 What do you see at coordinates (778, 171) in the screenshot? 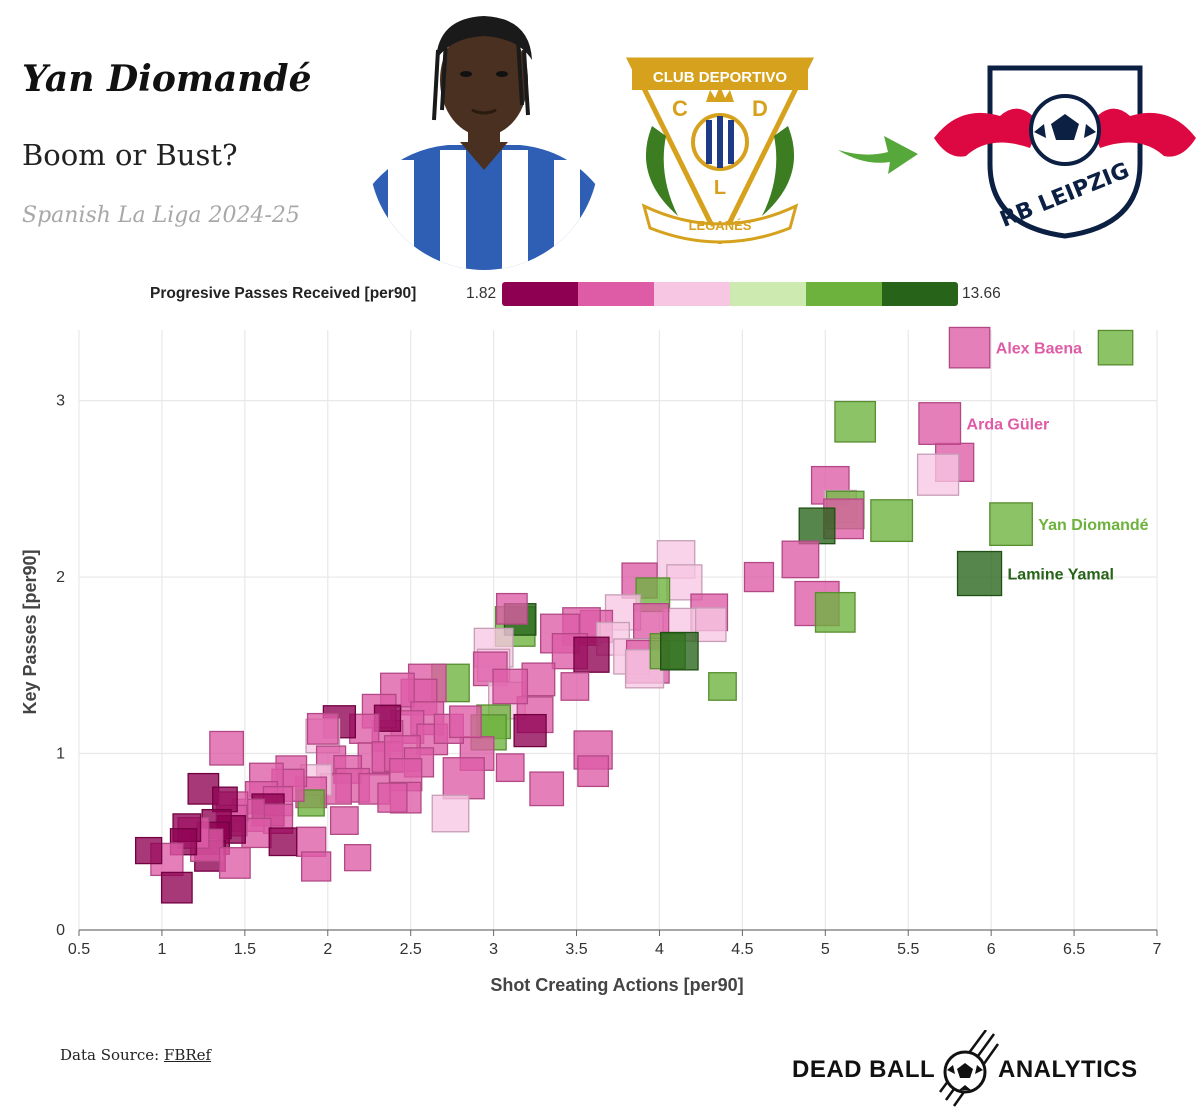
I see `laurel-right-icon` at bounding box center [778, 171].